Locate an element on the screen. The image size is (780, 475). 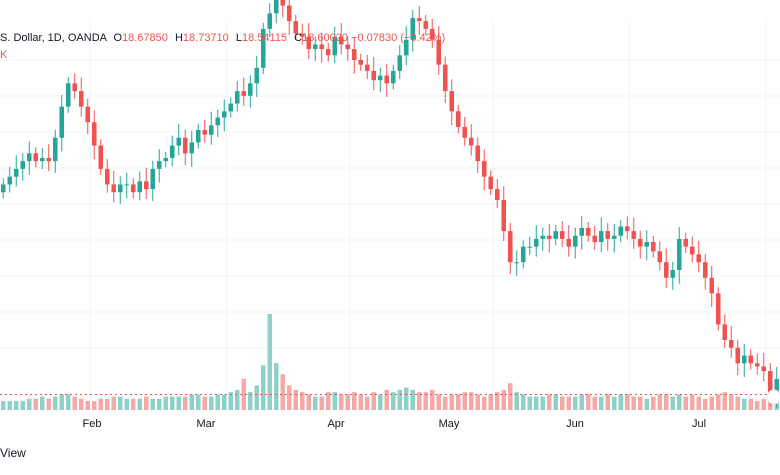
logo-icon is located at coordinates (773, 397).